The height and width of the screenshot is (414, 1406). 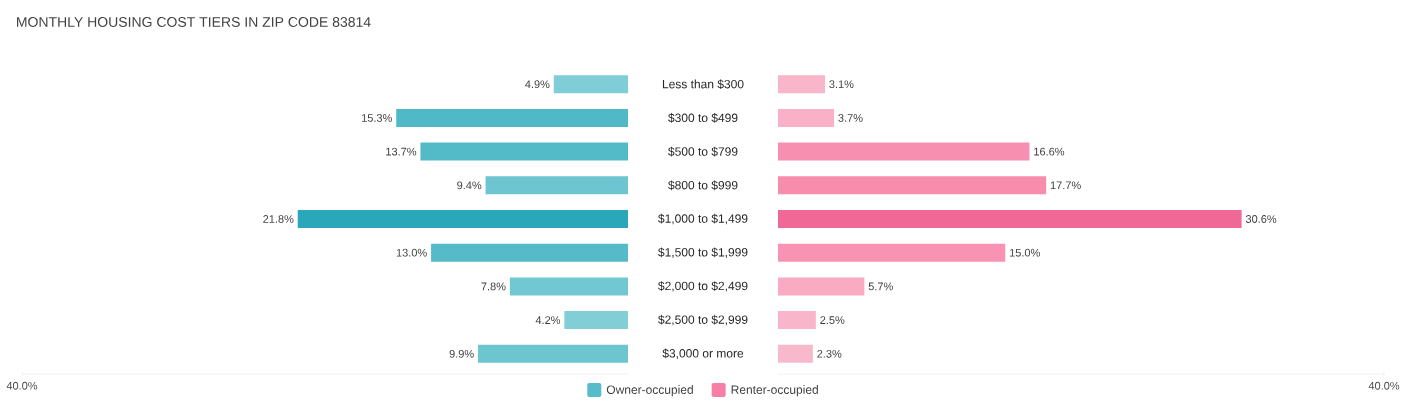 What do you see at coordinates (493, 286) in the screenshot?
I see `data-label: 7.8%` at bounding box center [493, 286].